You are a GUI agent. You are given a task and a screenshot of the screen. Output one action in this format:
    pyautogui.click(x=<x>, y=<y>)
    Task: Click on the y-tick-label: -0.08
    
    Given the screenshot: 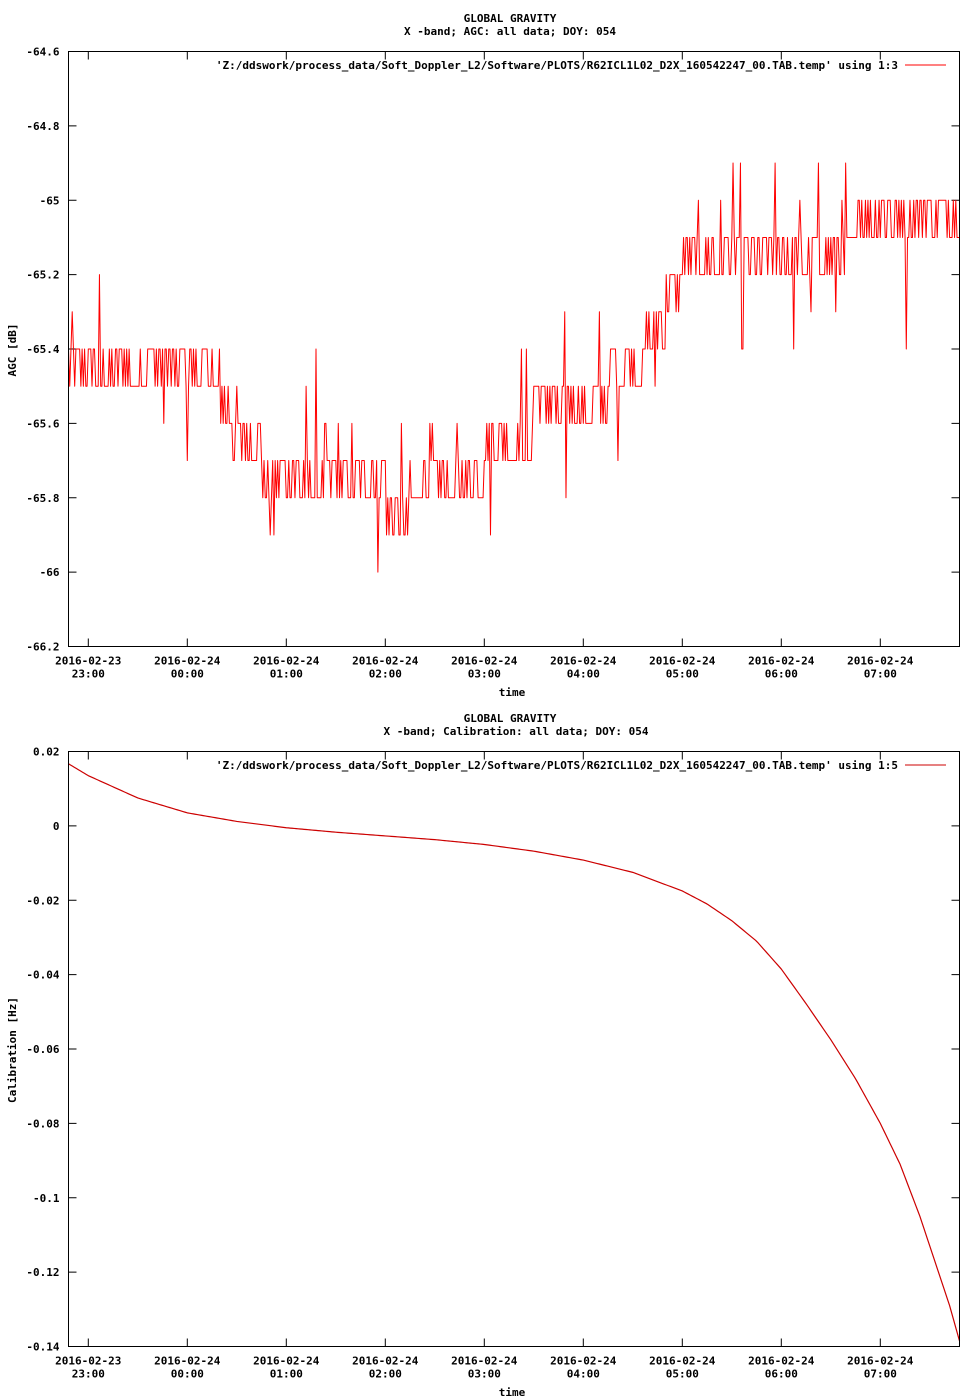 What is the action you would take?
    pyautogui.click(x=42, y=1123)
    